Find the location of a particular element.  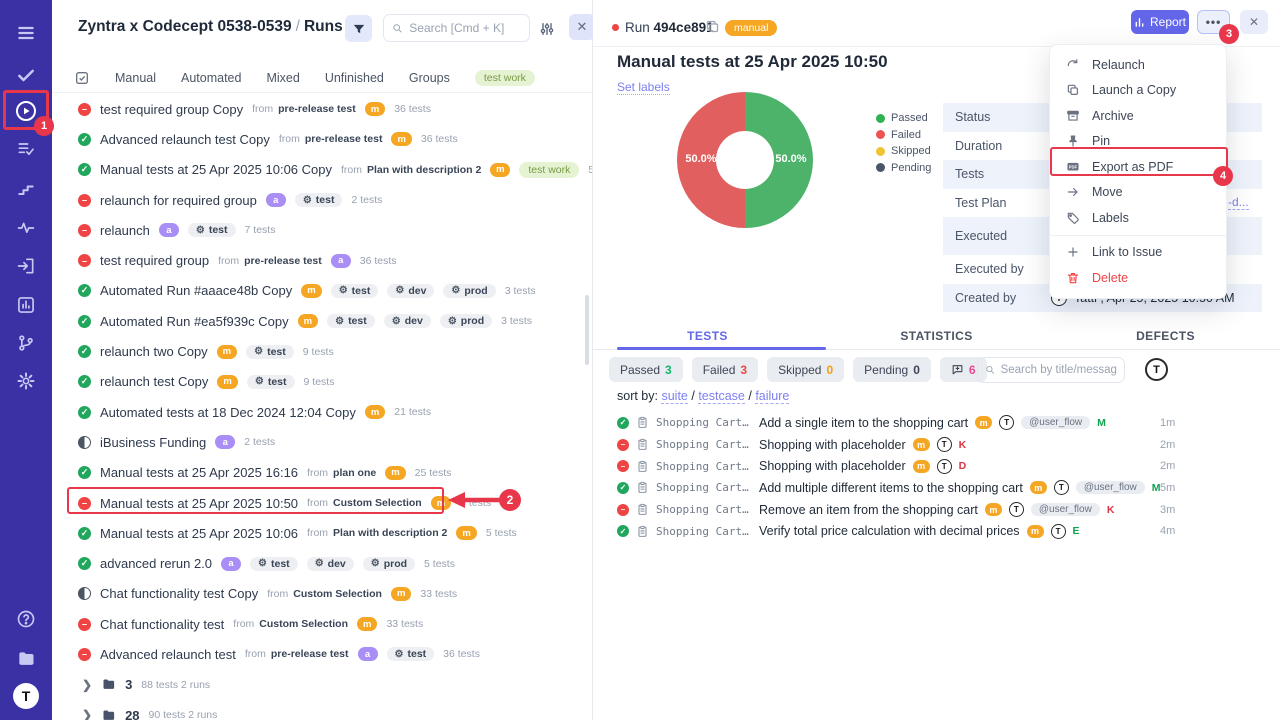

run-type-badge: m is located at coordinates (500, 169).